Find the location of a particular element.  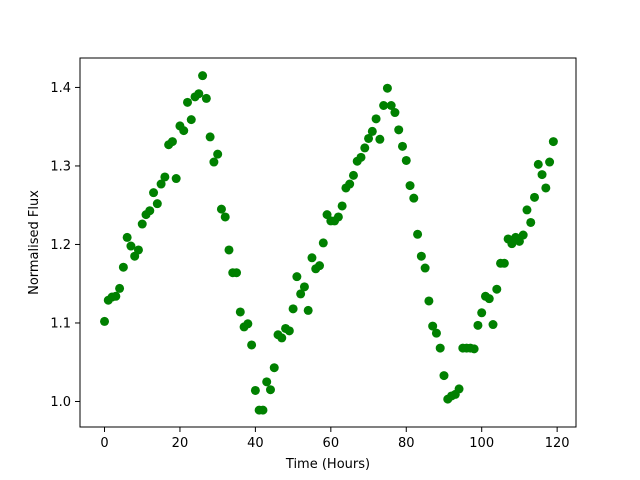

y-tick-label: 1.1 is located at coordinates (60, 323).